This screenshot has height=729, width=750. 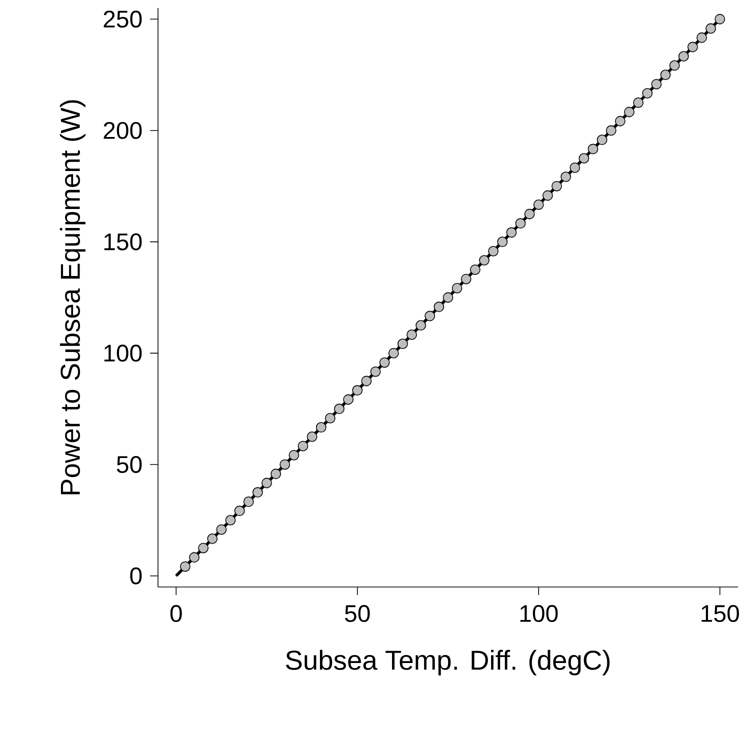 What do you see at coordinates (539, 613) in the screenshot?
I see `x-tick-label: 100` at bounding box center [539, 613].